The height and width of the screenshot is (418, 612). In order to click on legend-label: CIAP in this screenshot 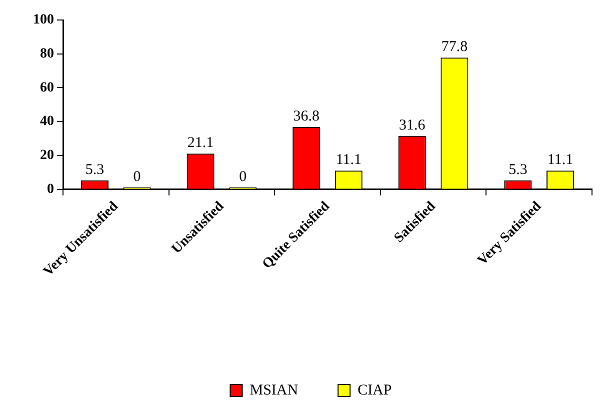, I will do `click(375, 390)`.